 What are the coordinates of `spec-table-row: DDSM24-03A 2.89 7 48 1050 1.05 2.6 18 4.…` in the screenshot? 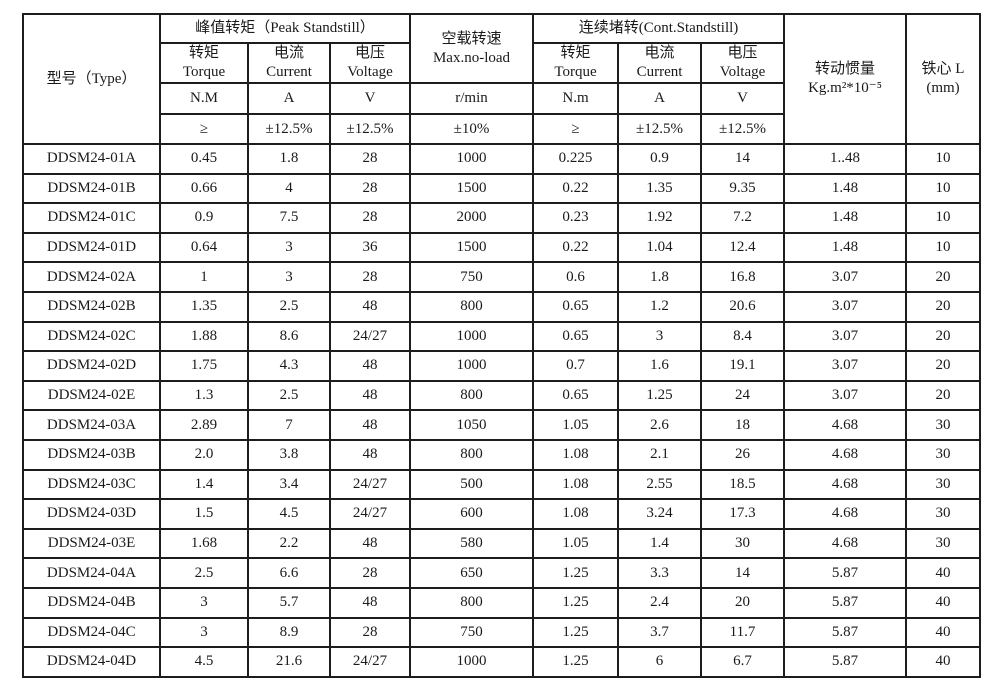 It's located at (502, 425).